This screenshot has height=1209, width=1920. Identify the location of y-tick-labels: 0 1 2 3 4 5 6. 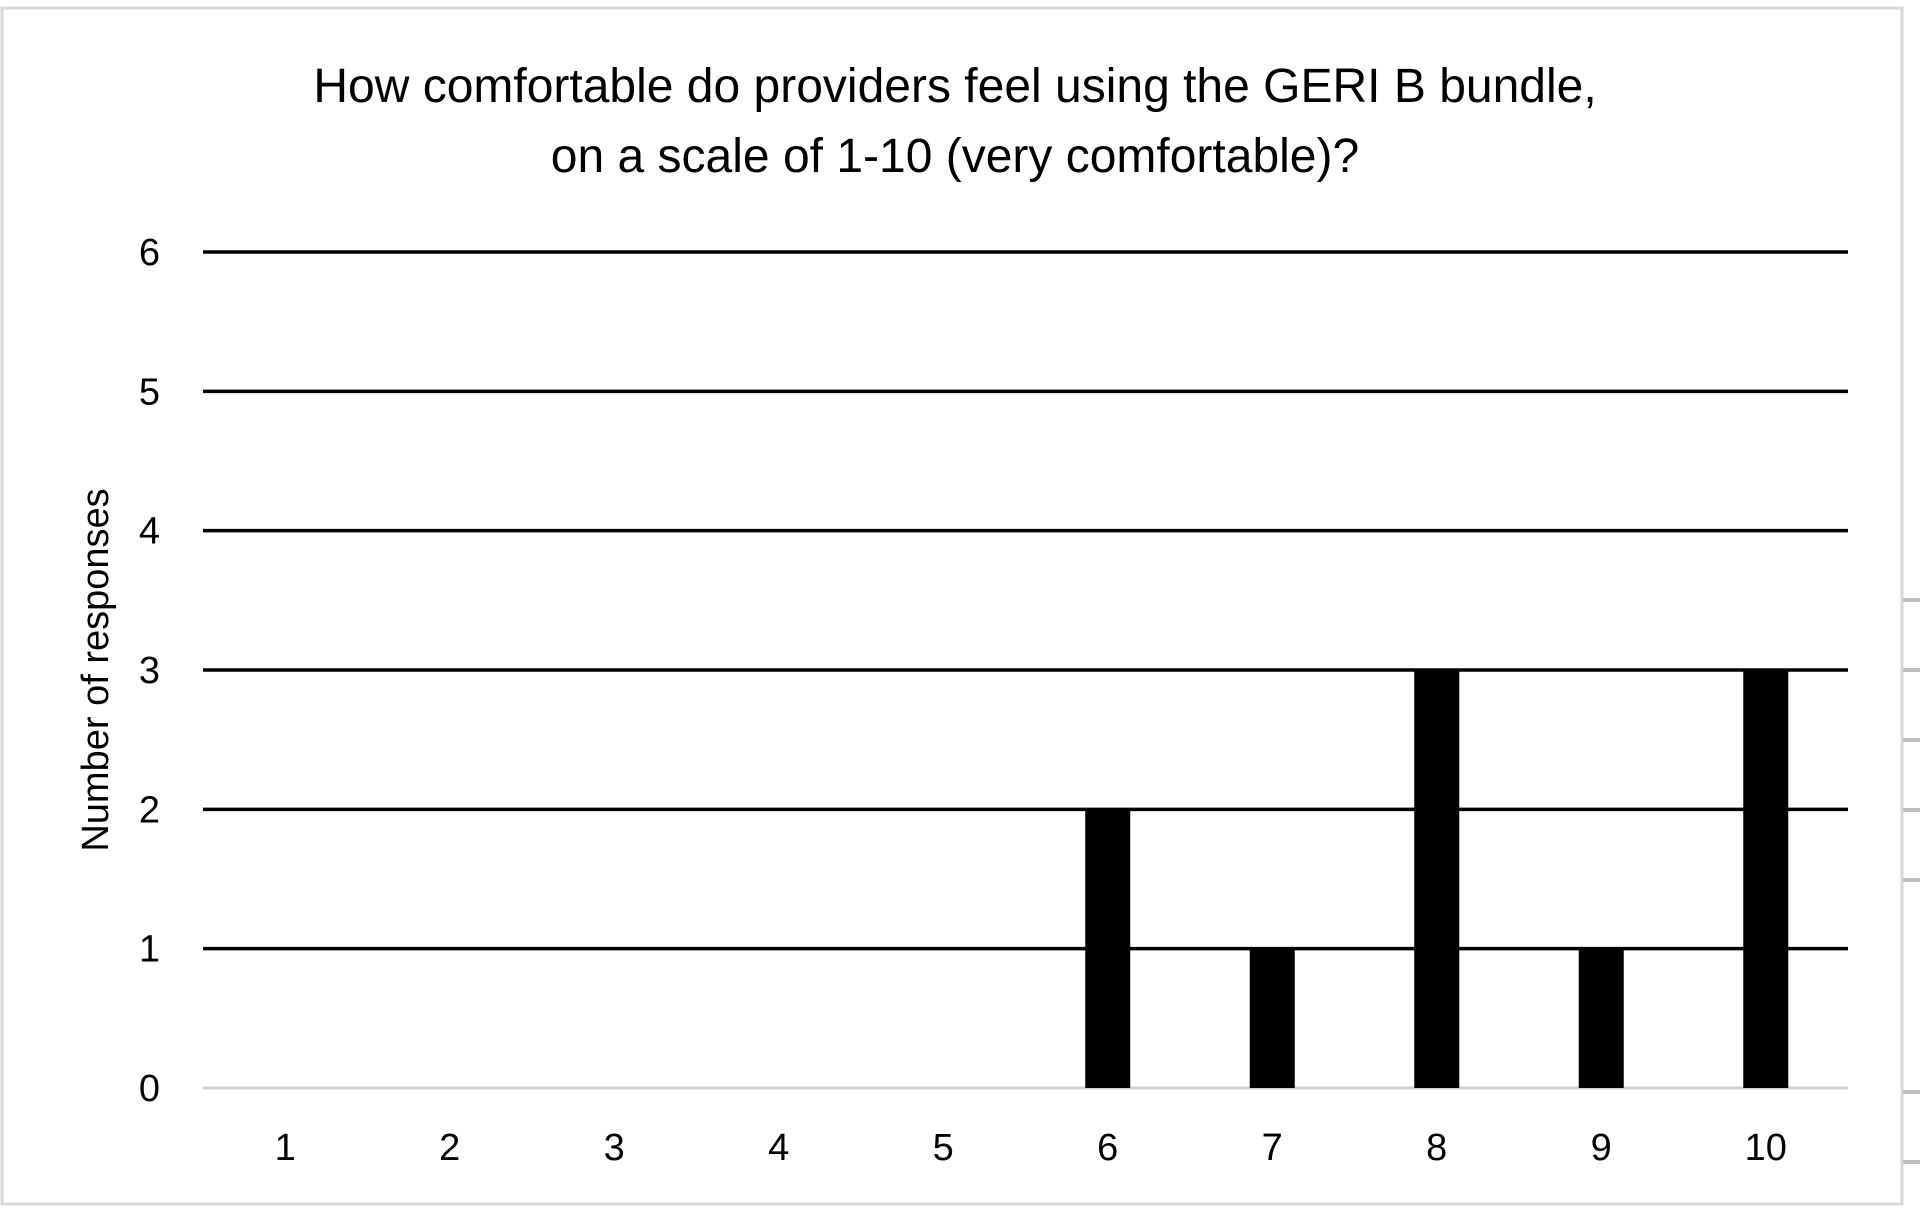
(149, 671).